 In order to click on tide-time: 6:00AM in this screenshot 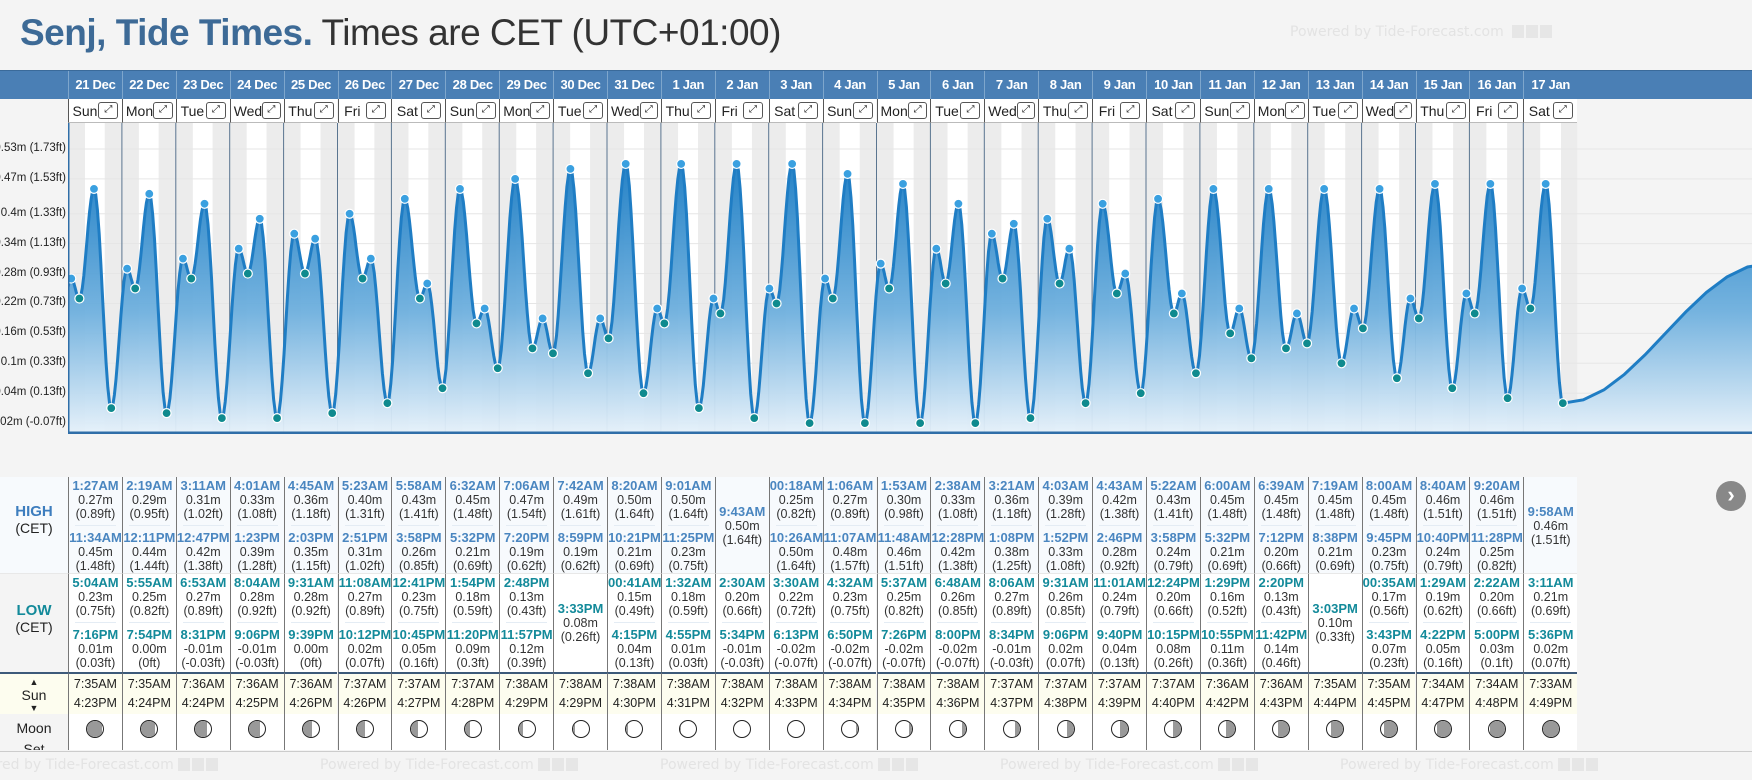, I will do `click(1227, 485)`.